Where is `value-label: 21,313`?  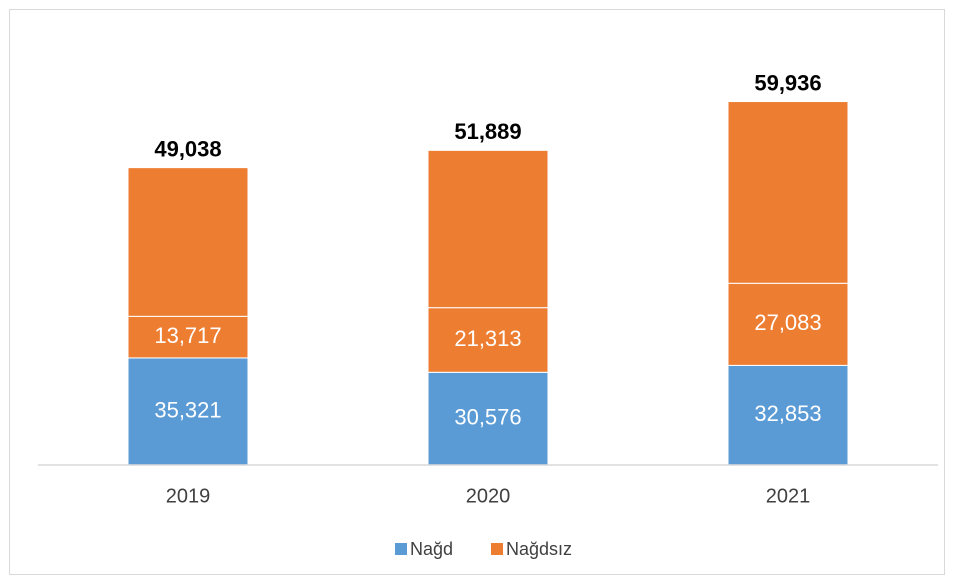 value-label: 21,313 is located at coordinates (487, 338).